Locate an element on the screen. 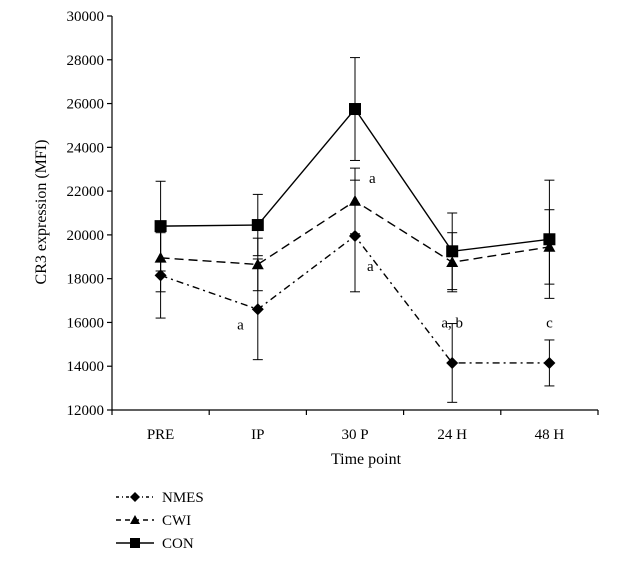 The image size is (640, 569). legend-item-con: CON is located at coordinates (155, 544).